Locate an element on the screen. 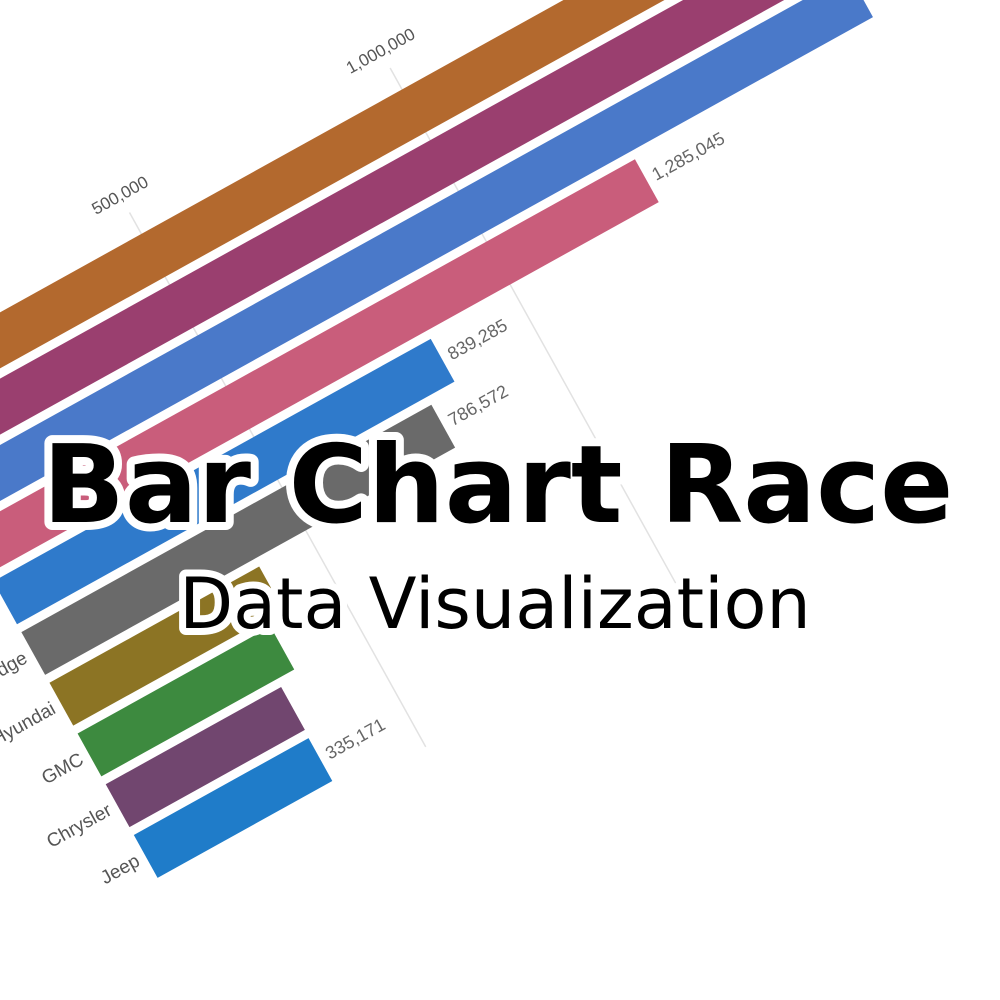 This screenshot has width=1000, height=1000. category-label: Jeep is located at coordinates (120, 870).